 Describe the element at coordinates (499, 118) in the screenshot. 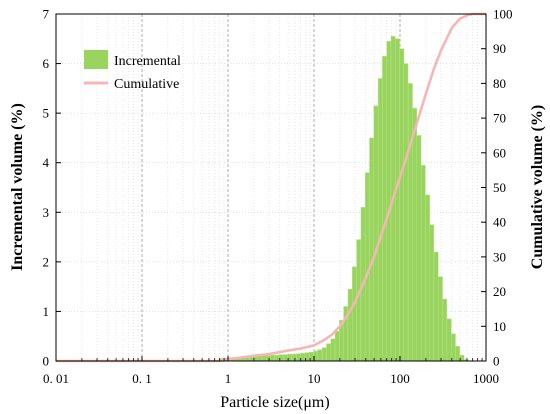

I see `y2-tick-label: 70` at that location.